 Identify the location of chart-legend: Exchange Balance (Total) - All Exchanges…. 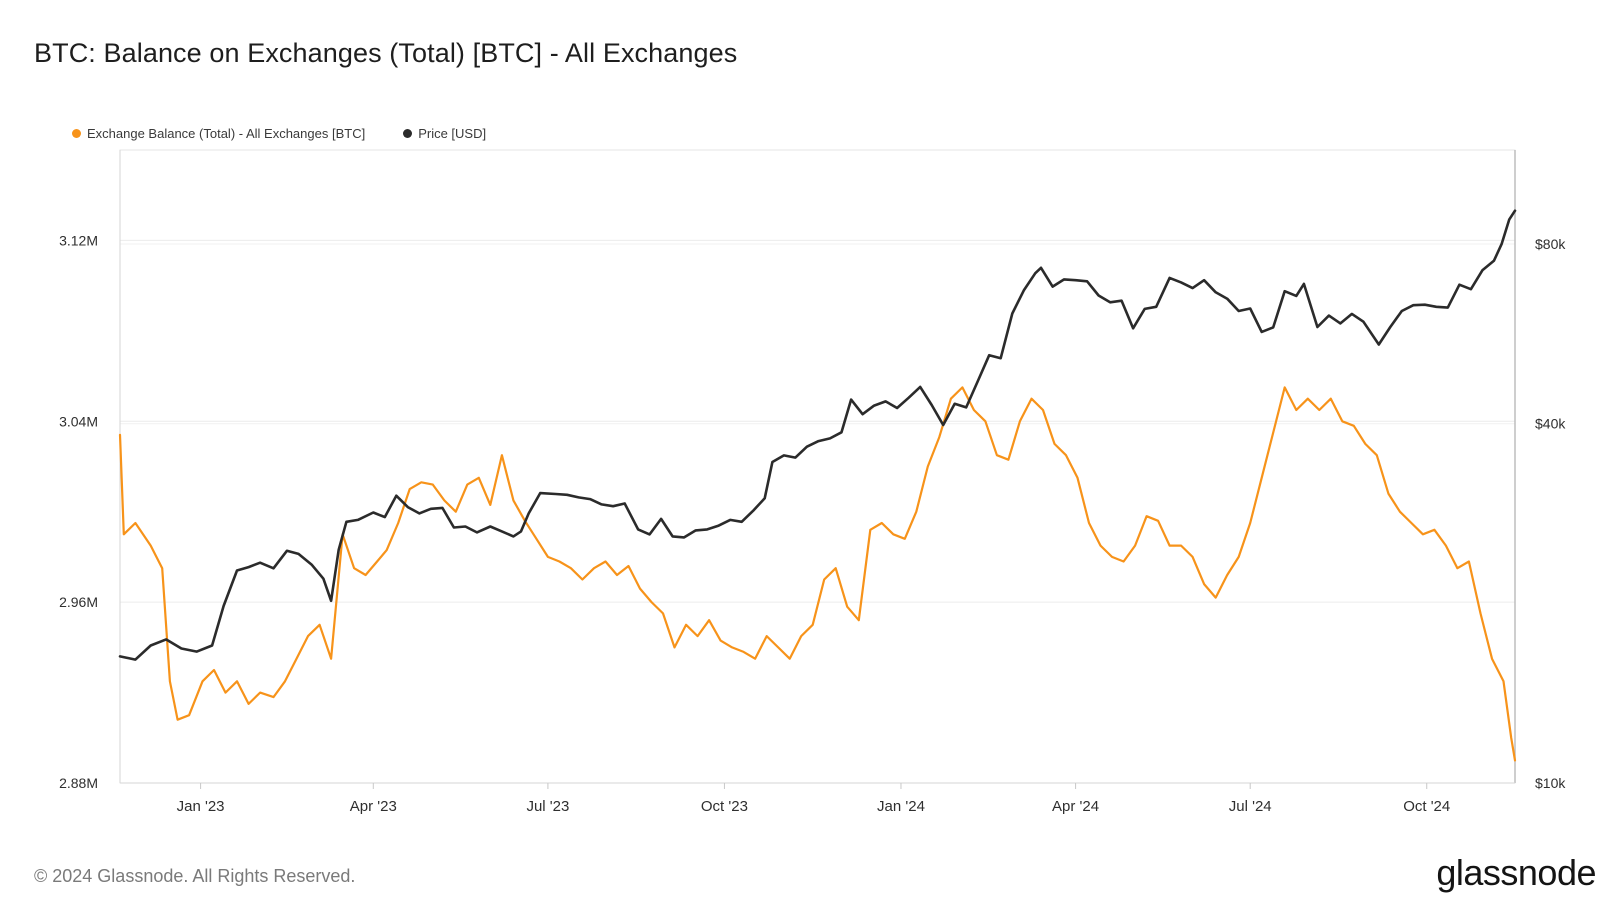
(298, 133).